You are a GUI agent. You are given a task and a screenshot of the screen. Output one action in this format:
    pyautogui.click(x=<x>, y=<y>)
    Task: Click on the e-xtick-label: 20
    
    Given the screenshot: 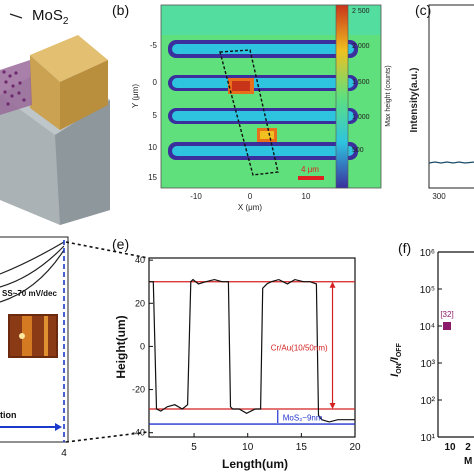 What is the action you would take?
    pyautogui.click(x=355, y=447)
    